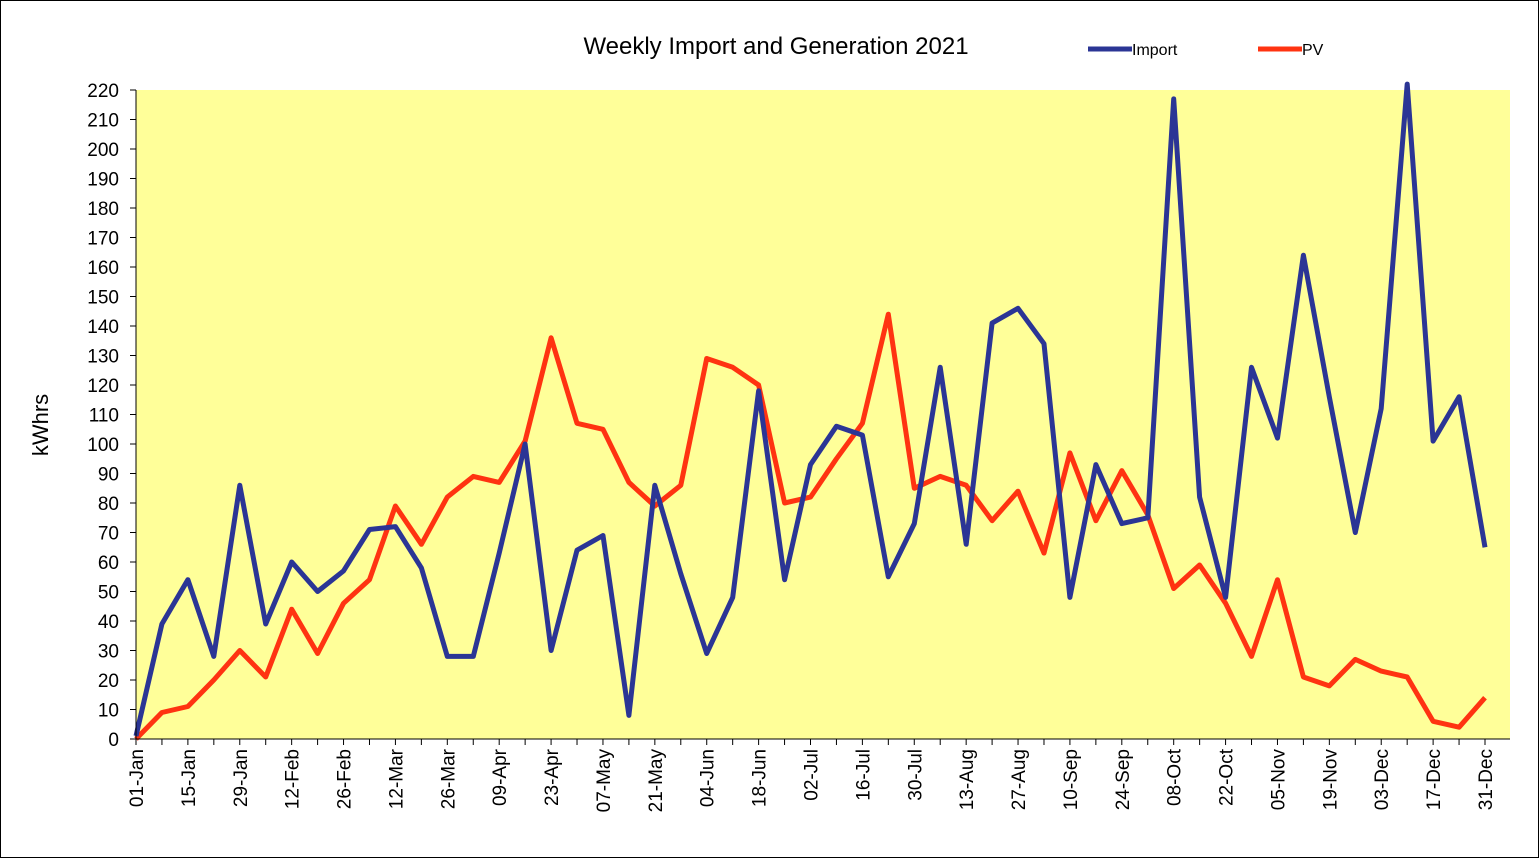 This screenshot has height=859, width=1539. I want to click on y-tick-label: 200, so click(103, 150).